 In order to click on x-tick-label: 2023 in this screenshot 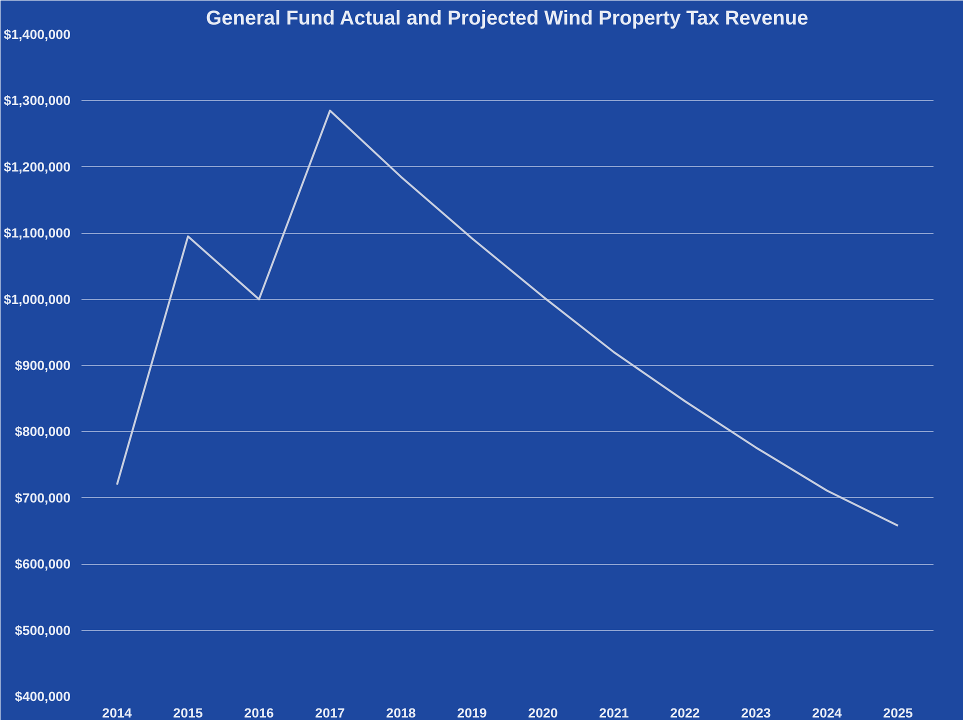, I will do `click(756, 713)`.